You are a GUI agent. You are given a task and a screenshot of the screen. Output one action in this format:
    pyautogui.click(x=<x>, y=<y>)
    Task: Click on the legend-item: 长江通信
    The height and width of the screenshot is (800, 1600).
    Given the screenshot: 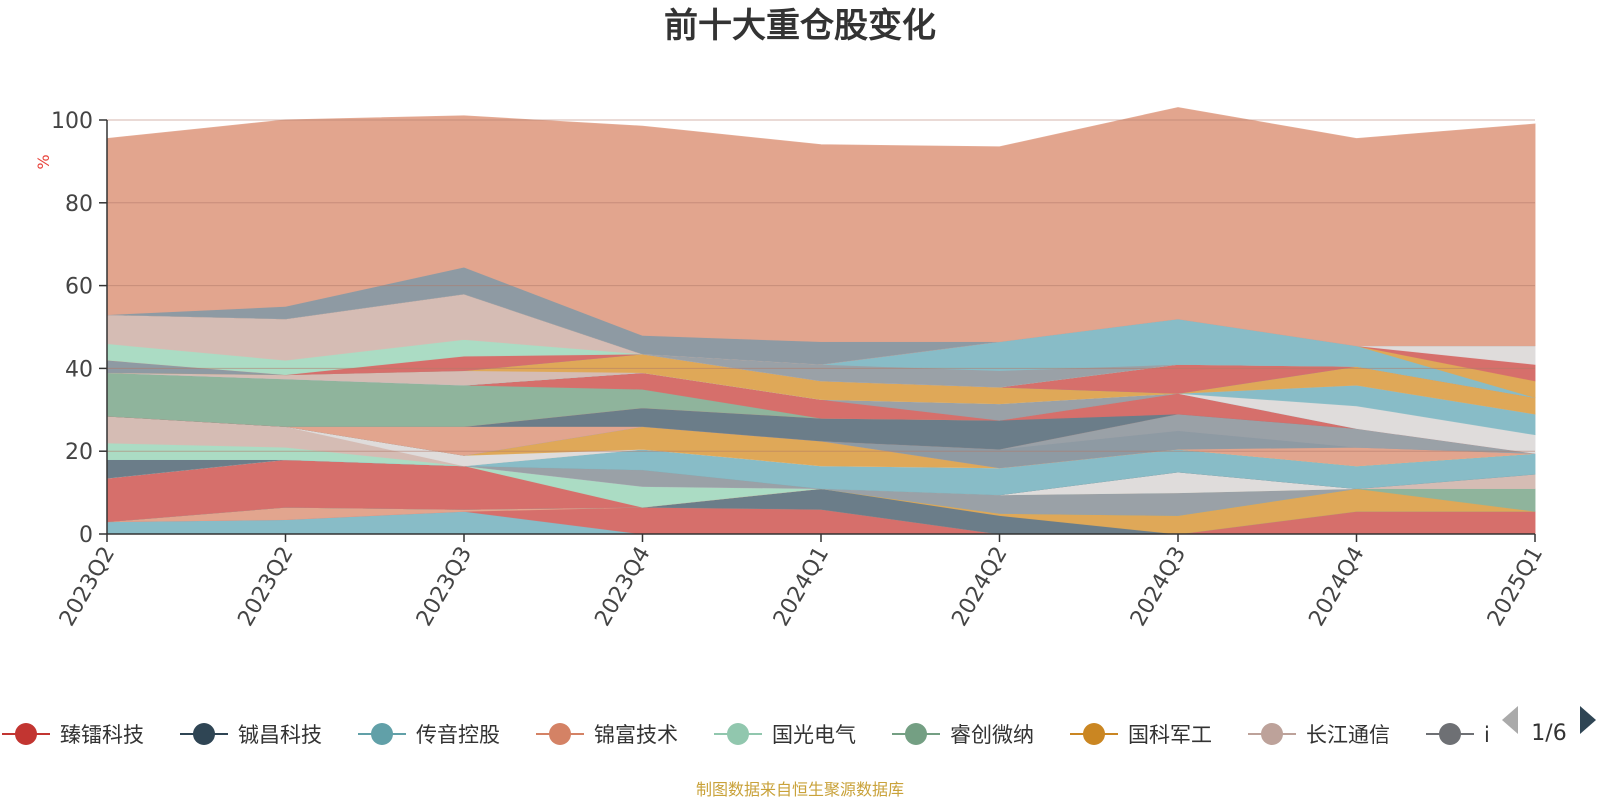 What is the action you would take?
    pyautogui.click(x=1319, y=735)
    